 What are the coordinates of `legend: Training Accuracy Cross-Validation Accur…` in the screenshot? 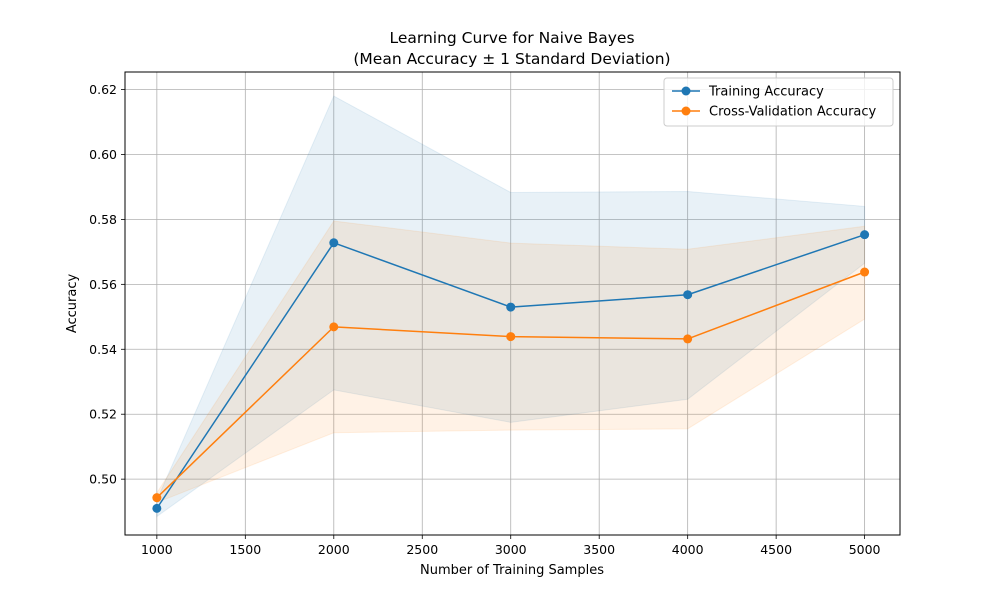 It's located at (778, 102).